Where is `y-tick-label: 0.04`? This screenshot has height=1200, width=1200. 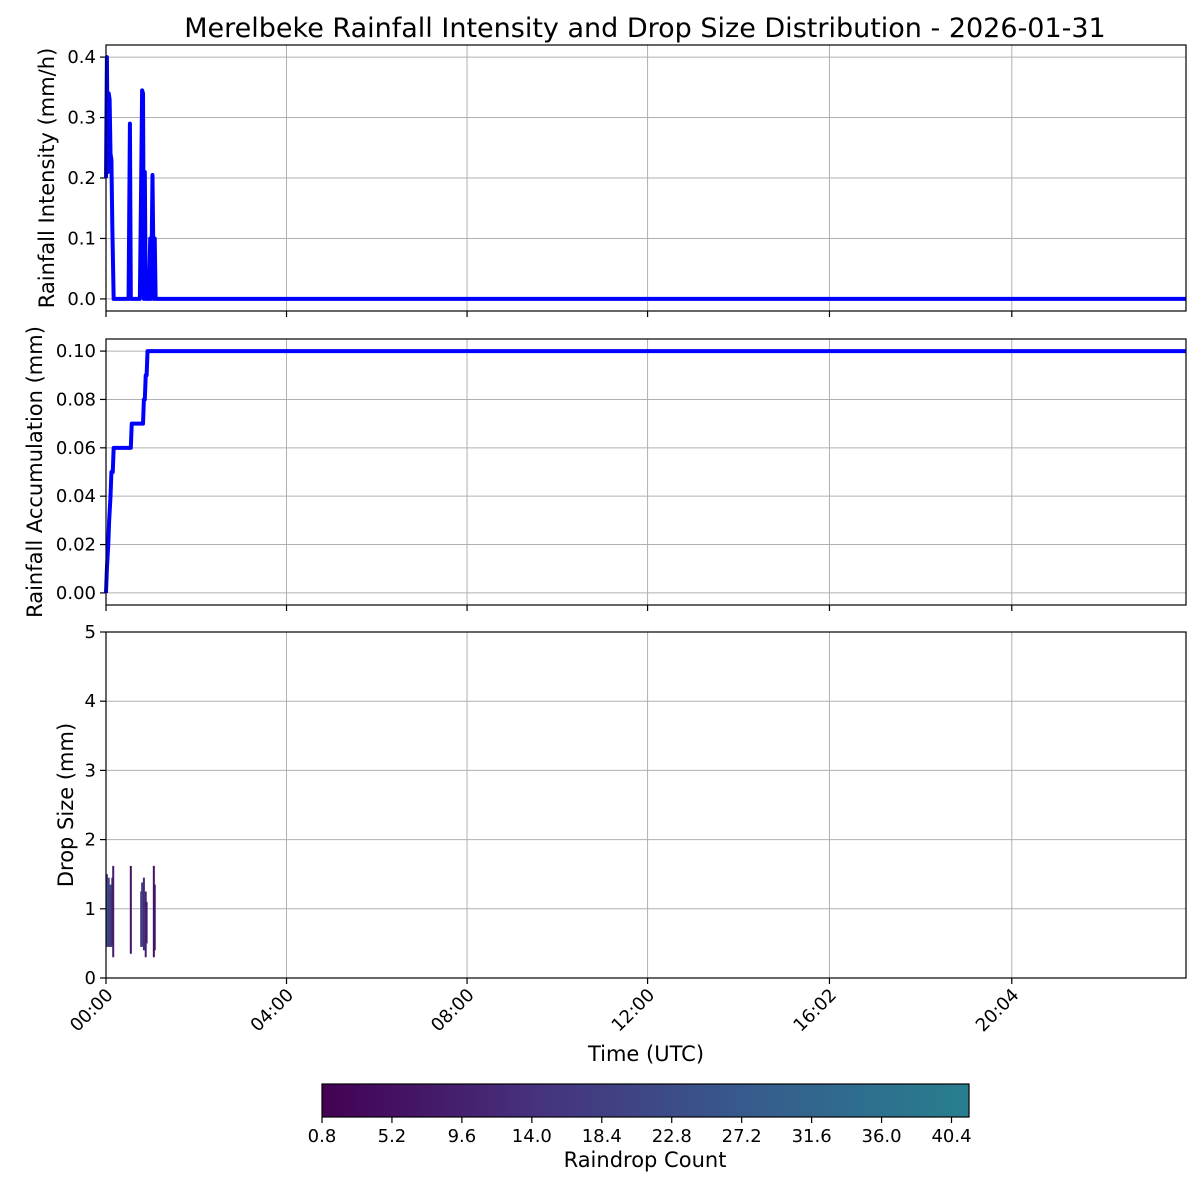 y-tick-label: 0.04 is located at coordinates (76, 496).